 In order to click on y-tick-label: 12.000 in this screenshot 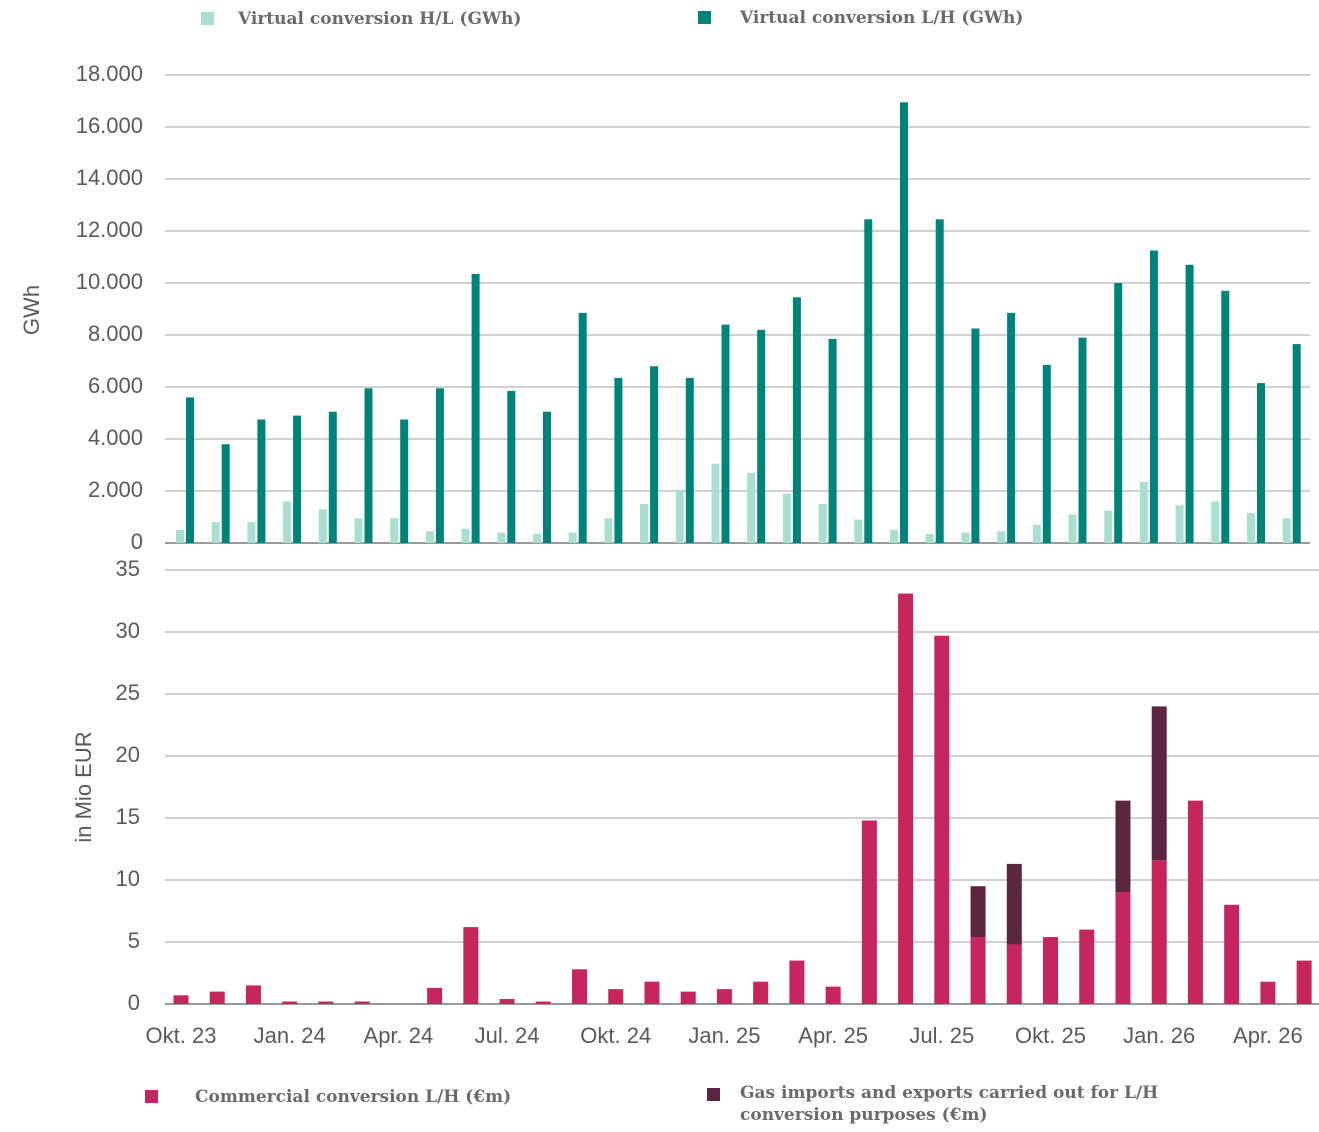, I will do `click(109, 229)`.